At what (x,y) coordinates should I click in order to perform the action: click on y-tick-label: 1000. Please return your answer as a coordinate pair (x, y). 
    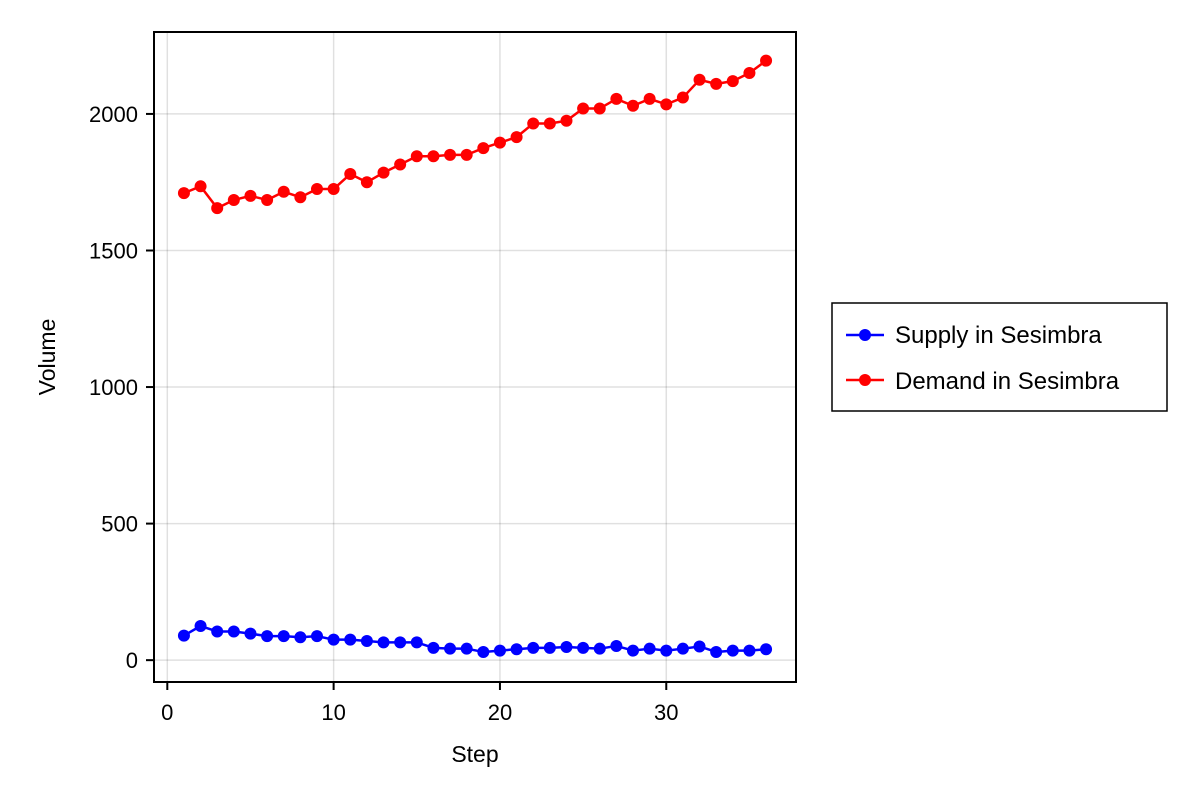
    Looking at the image, I should click on (113, 387).